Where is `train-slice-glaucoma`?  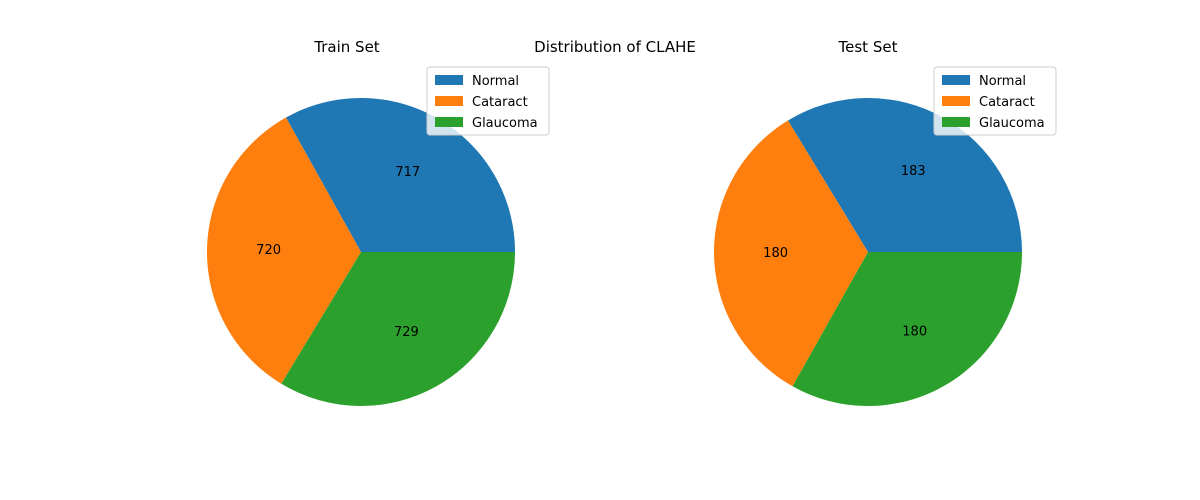 train-slice-glaucoma is located at coordinates (398, 329).